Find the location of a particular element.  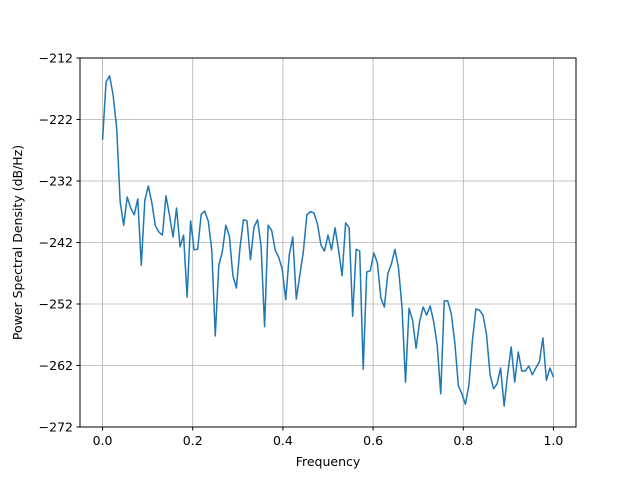

x-tick-label: 0.2 is located at coordinates (193, 440).